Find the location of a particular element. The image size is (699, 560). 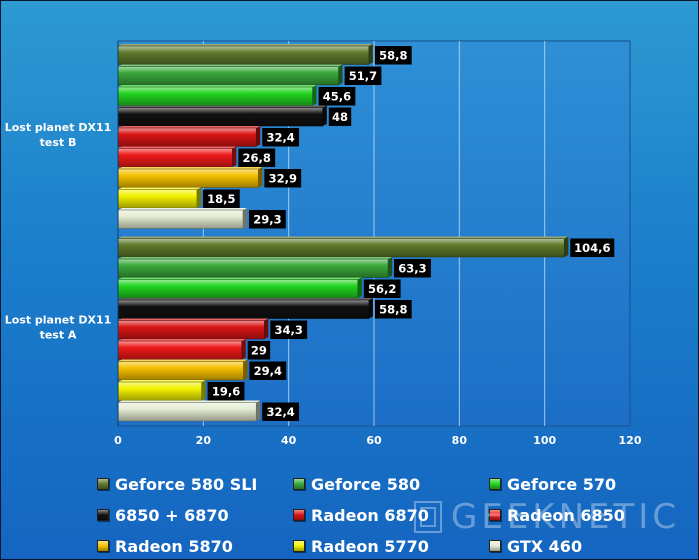

value-label: 48 is located at coordinates (340, 117).